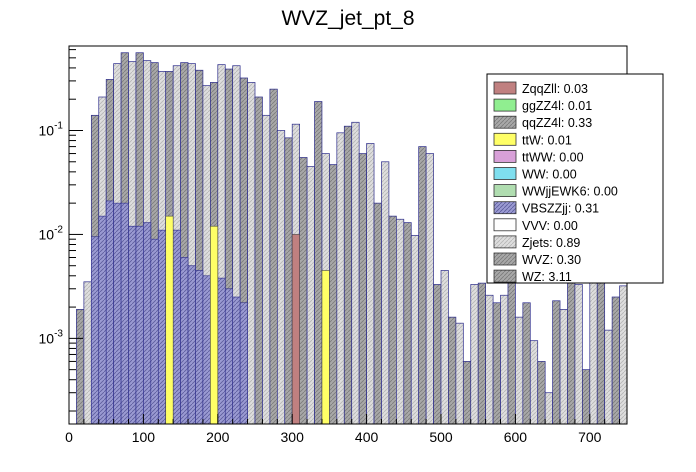 This screenshot has width=696, height=472. Describe the element at coordinates (550, 226) in the screenshot. I see `legend-entry-label: VVV: 0.00` at that location.